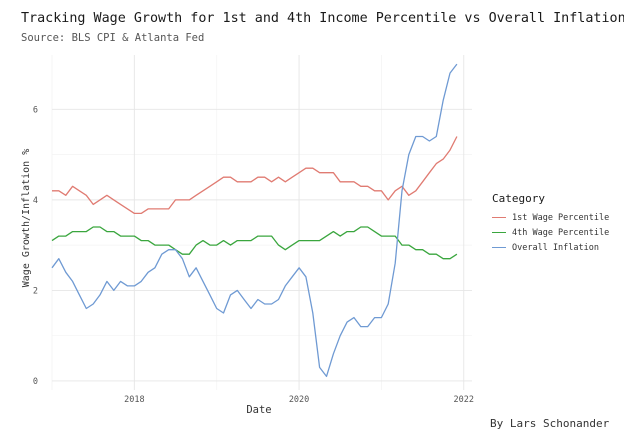 The height and width of the screenshot is (437, 624). Describe the element at coordinates (35, 382) in the screenshot. I see `y-tick-label: 0` at that location.